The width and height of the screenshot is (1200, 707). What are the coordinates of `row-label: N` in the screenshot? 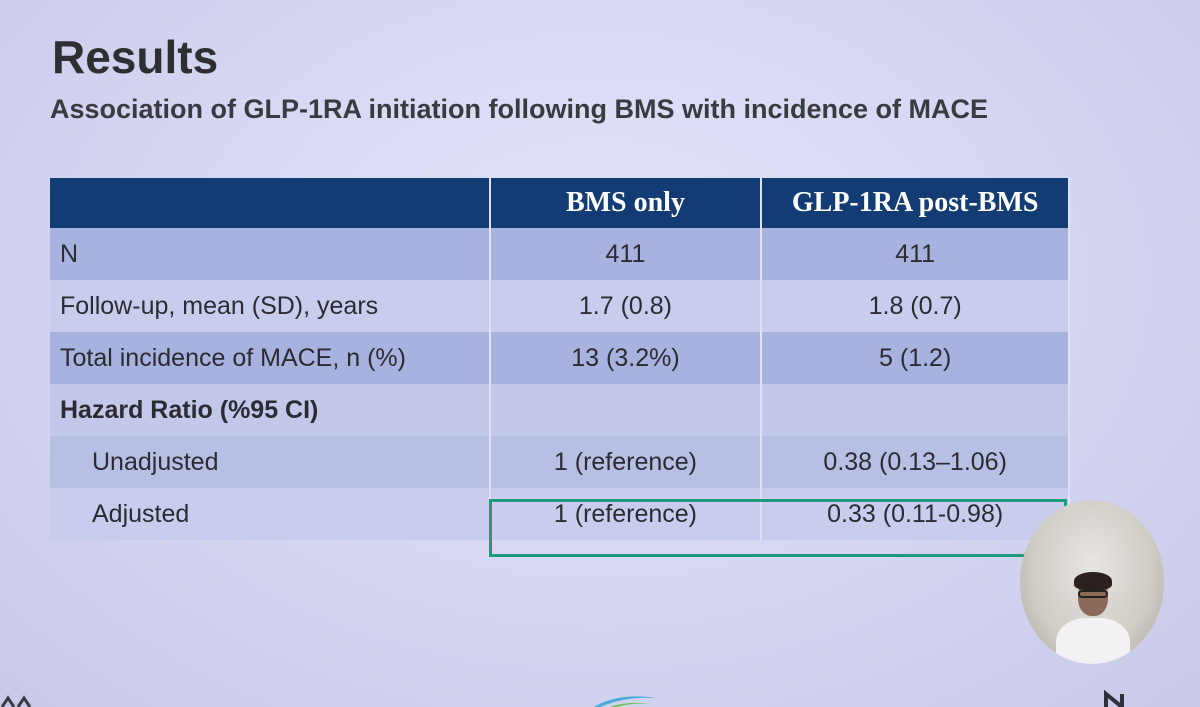 It's located at (270, 254).